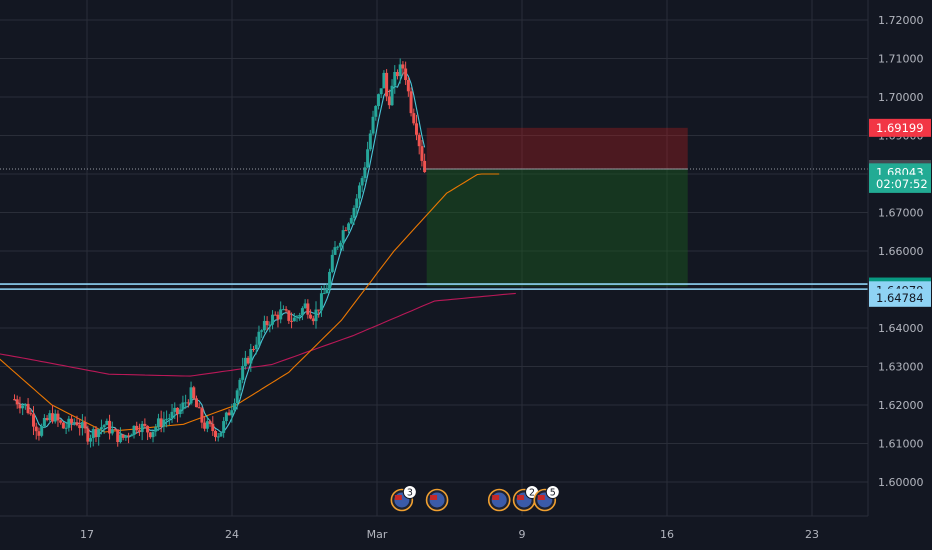  I want to click on price-tick-label: 1.72000, so click(901, 20).